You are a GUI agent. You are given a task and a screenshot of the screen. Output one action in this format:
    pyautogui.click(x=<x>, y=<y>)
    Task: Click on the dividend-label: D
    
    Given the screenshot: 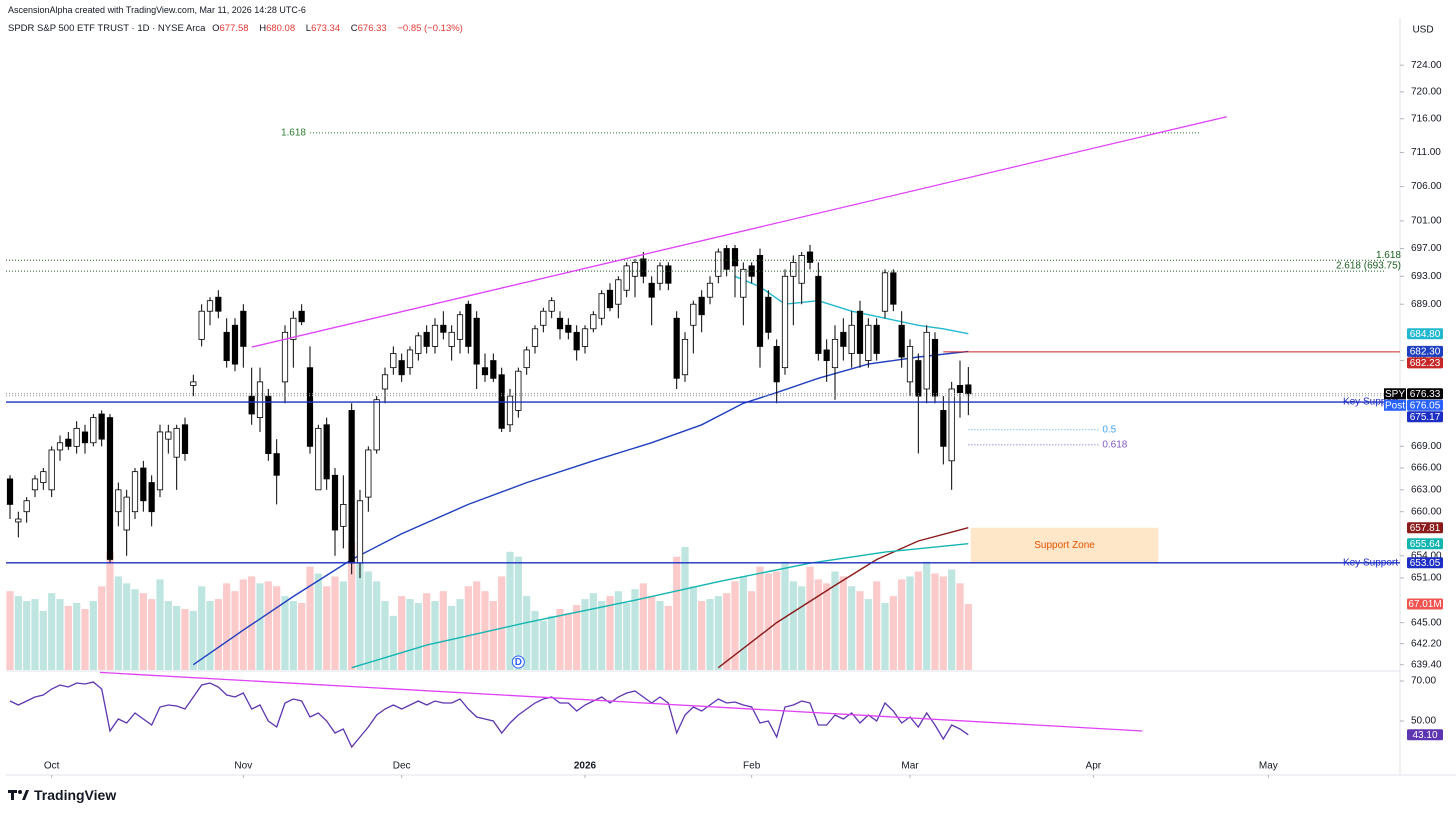 What is the action you would take?
    pyautogui.click(x=518, y=662)
    